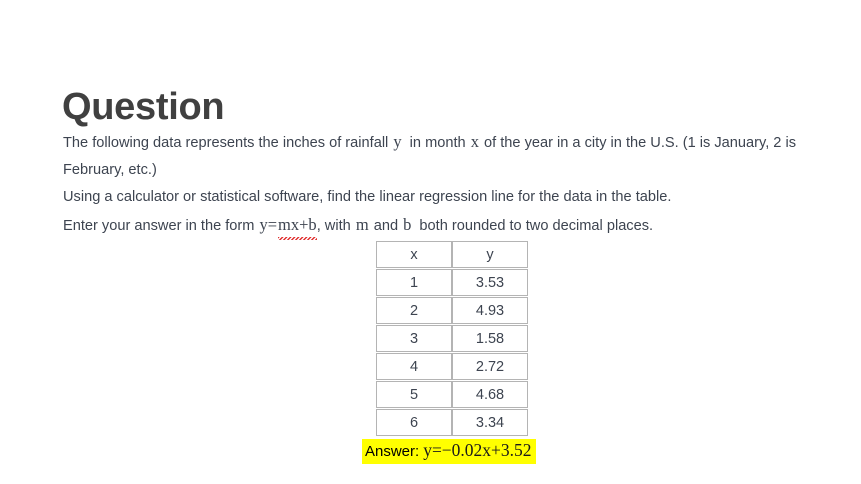 Image resolution: width=861 pixels, height=484 pixels. What do you see at coordinates (407, 224) in the screenshot?
I see `math-variable-b: b` at bounding box center [407, 224].